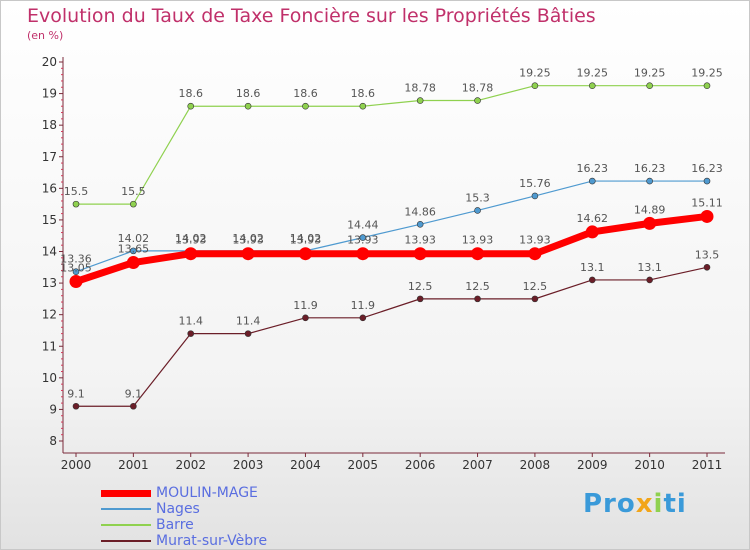 The height and width of the screenshot is (550, 750). I want to click on data-label: 16.23, so click(593, 168).